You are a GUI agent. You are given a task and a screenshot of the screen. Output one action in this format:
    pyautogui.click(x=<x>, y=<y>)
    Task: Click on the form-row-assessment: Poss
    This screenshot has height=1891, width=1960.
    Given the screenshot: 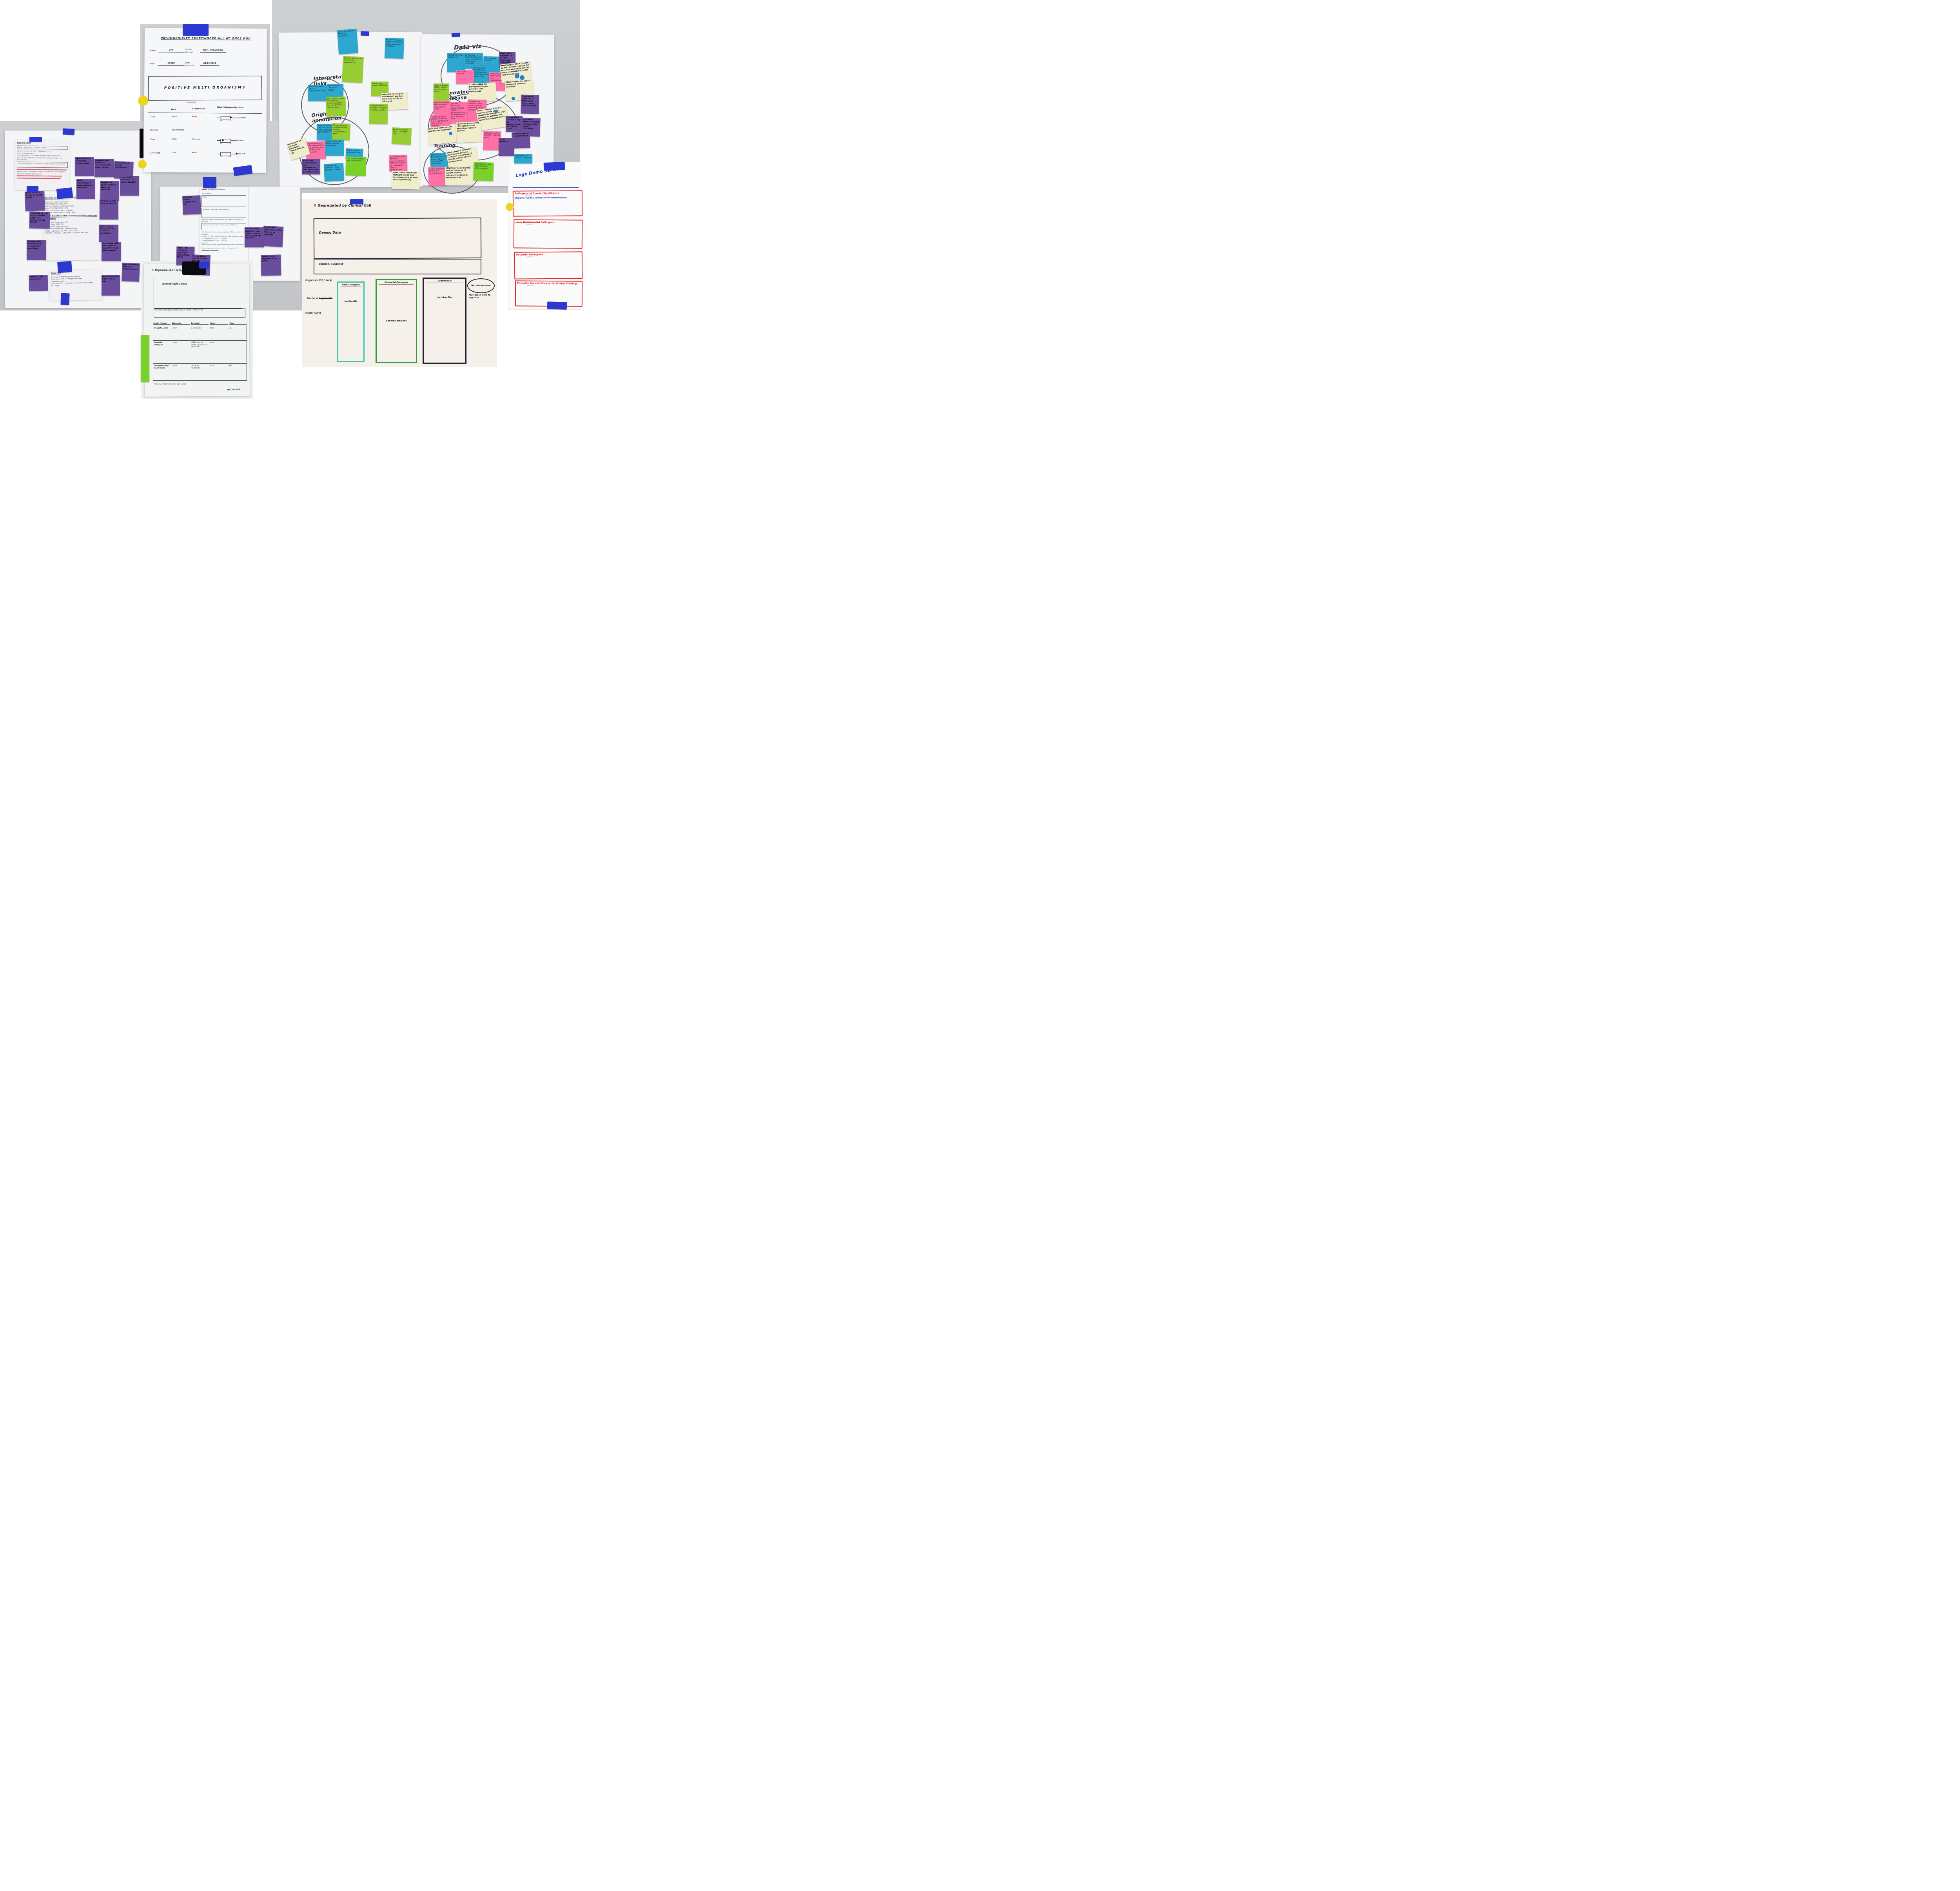 What is the action you would take?
    pyautogui.click(x=195, y=153)
    